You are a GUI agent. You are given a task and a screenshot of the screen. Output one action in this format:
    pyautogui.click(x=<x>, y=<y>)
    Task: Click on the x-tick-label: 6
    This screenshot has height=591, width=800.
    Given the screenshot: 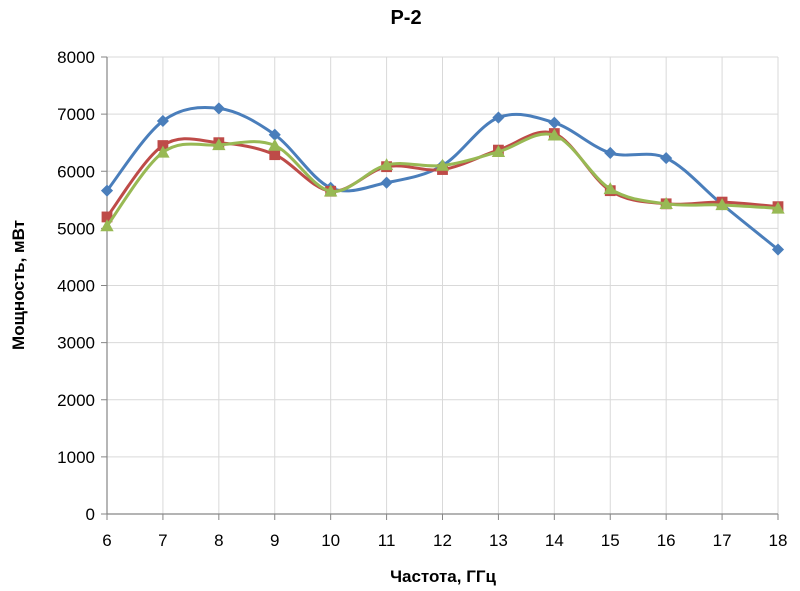 What is the action you would take?
    pyautogui.click(x=106, y=540)
    